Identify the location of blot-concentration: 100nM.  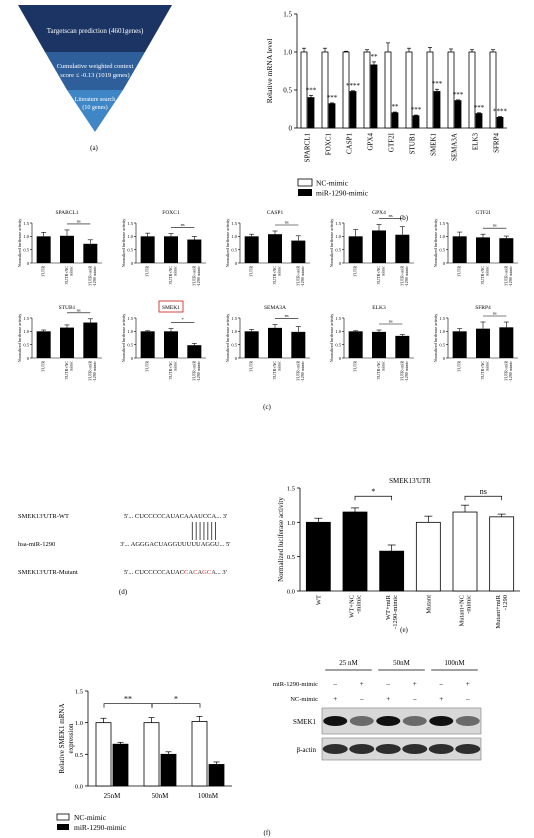
(454, 663).